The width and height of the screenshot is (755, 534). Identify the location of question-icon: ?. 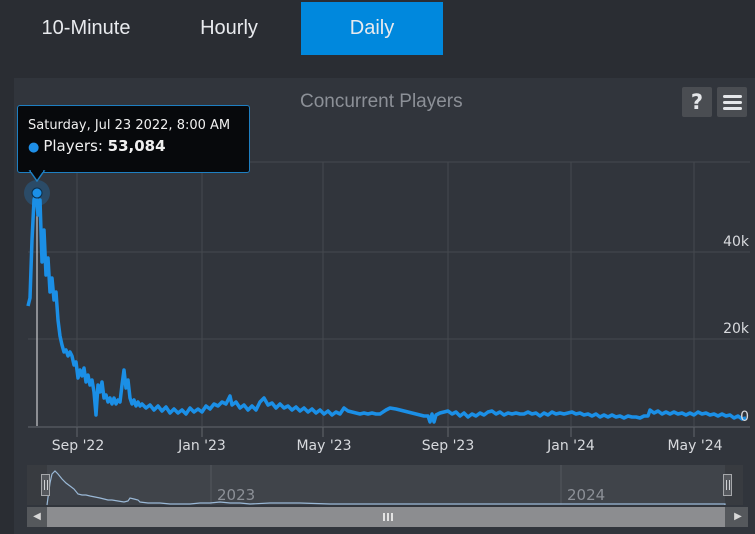
(697, 102).